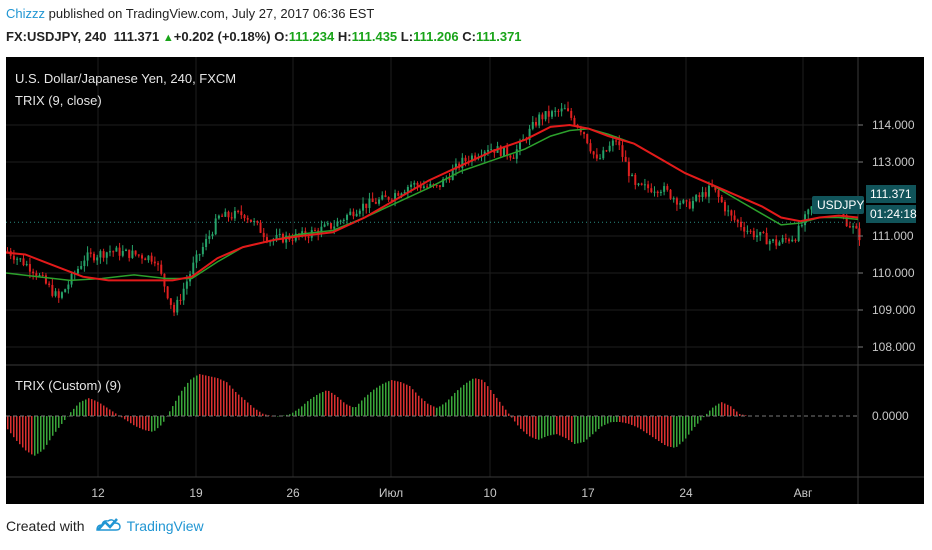 The width and height of the screenshot is (932, 550). Describe the element at coordinates (803, 493) in the screenshot. I see `time-tick-label: Авг` at that location.